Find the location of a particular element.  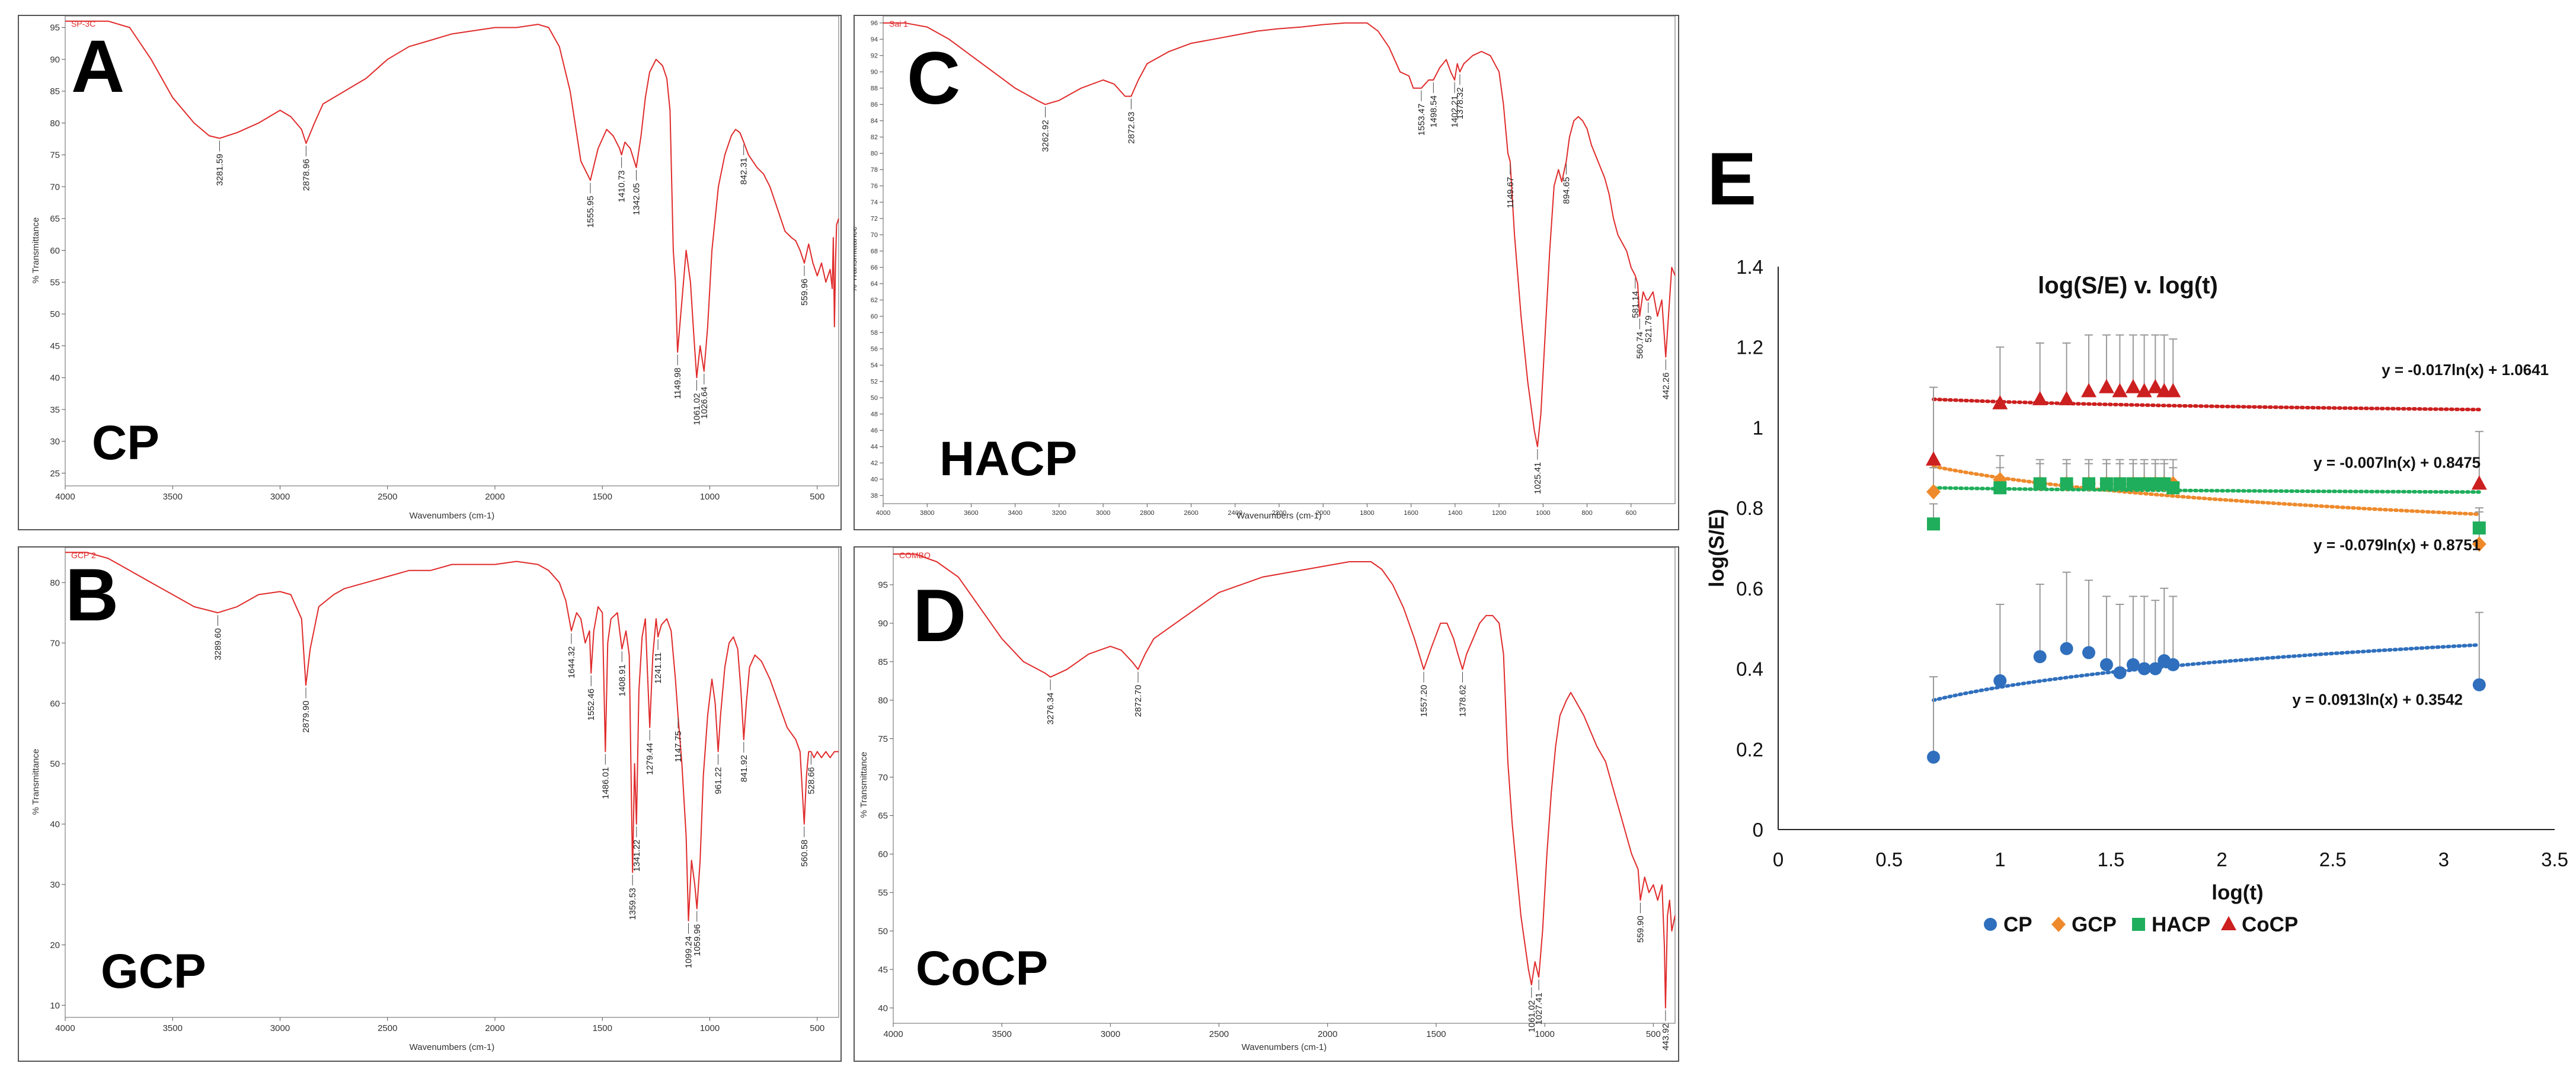

y-tick-label: 25 is located at coordinates (55, 474).